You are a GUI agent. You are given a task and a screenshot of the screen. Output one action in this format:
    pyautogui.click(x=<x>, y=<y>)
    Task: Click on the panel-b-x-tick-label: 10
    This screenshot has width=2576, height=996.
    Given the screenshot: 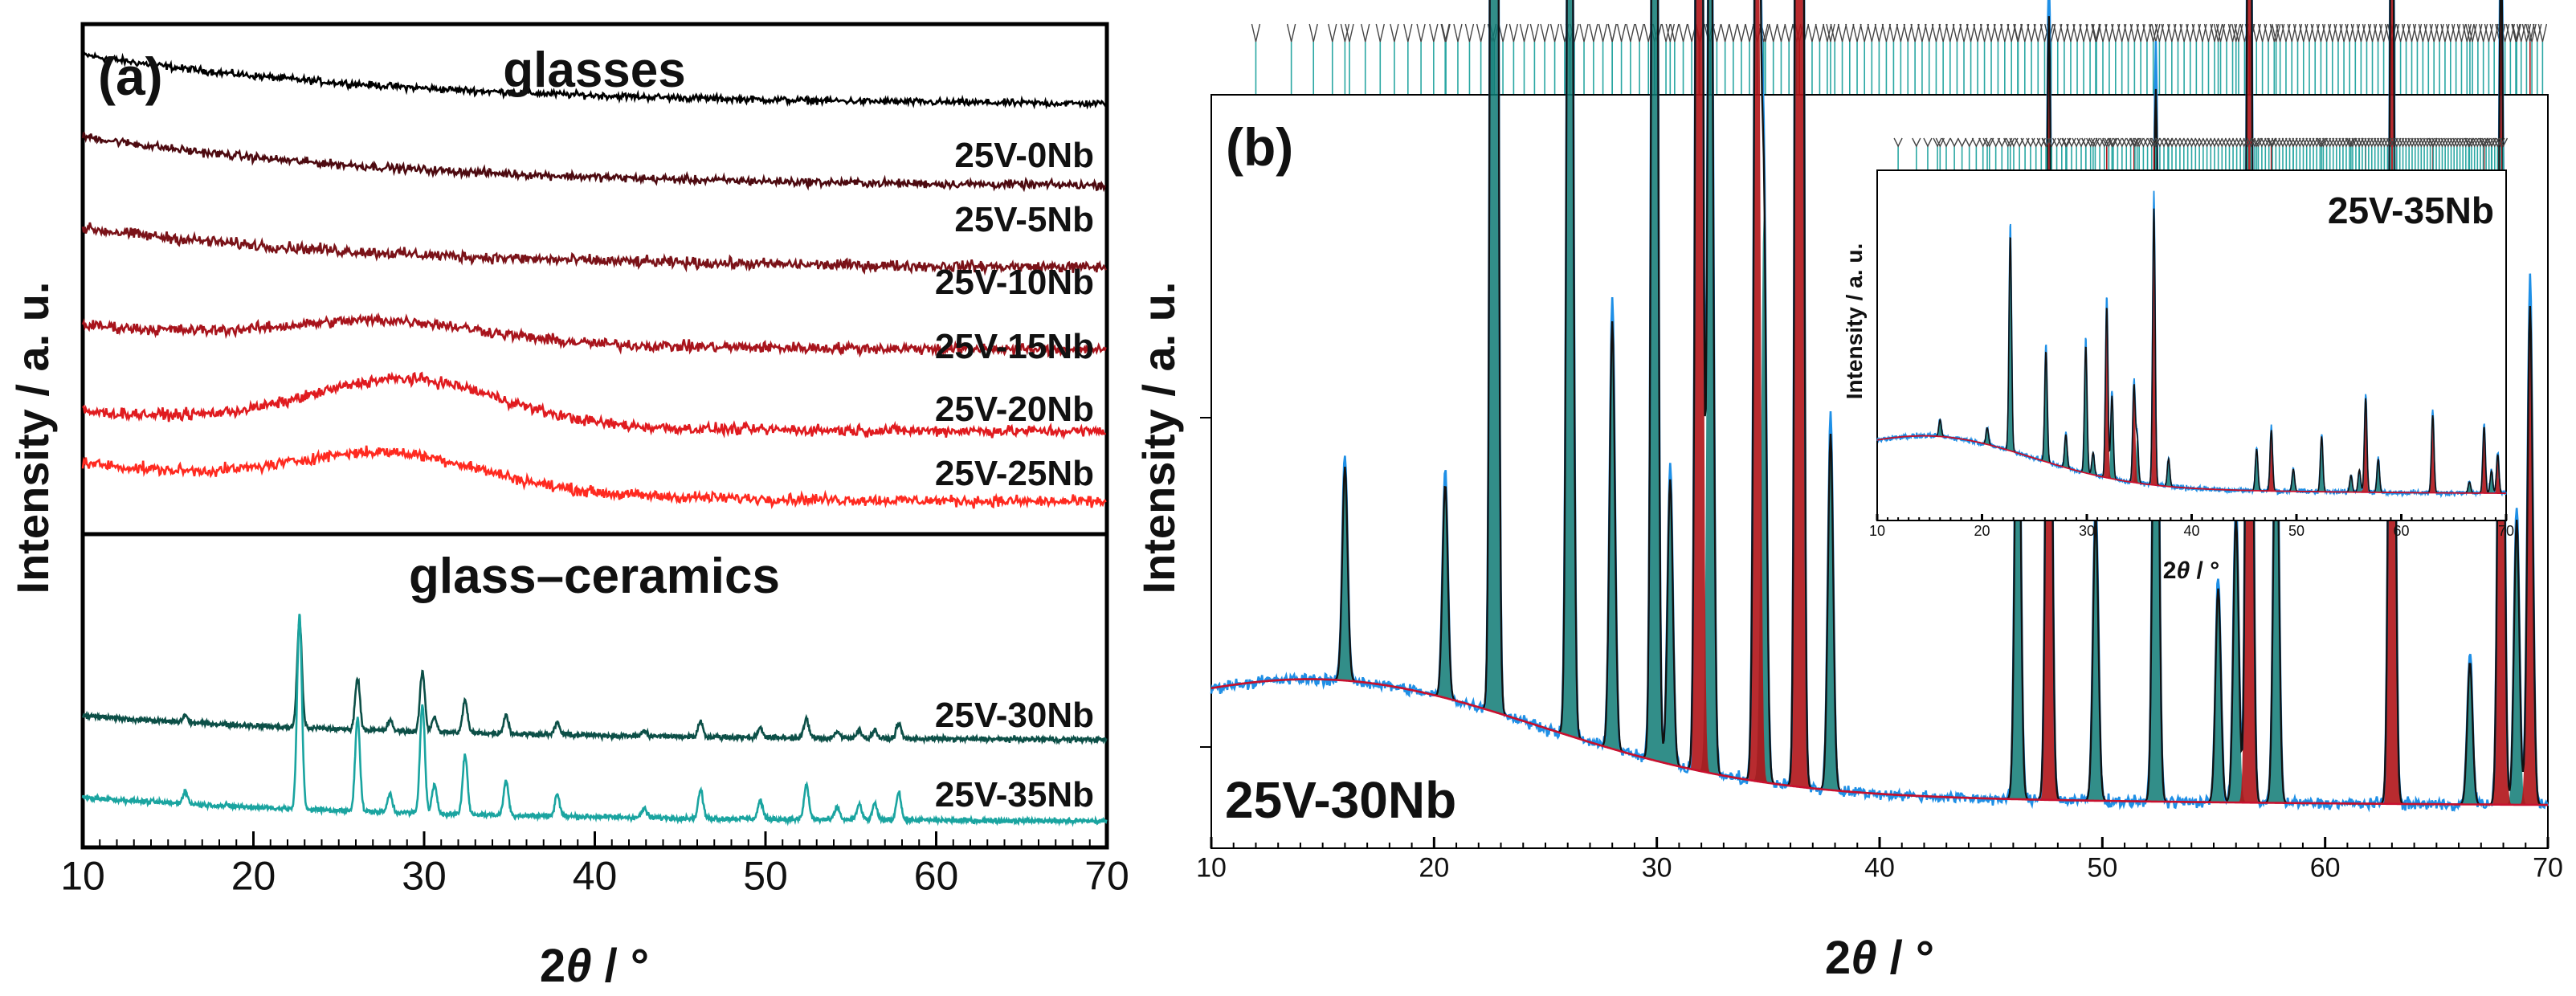 What is the action you would take?
    pyautogui.click(x=1211, y=868)
    